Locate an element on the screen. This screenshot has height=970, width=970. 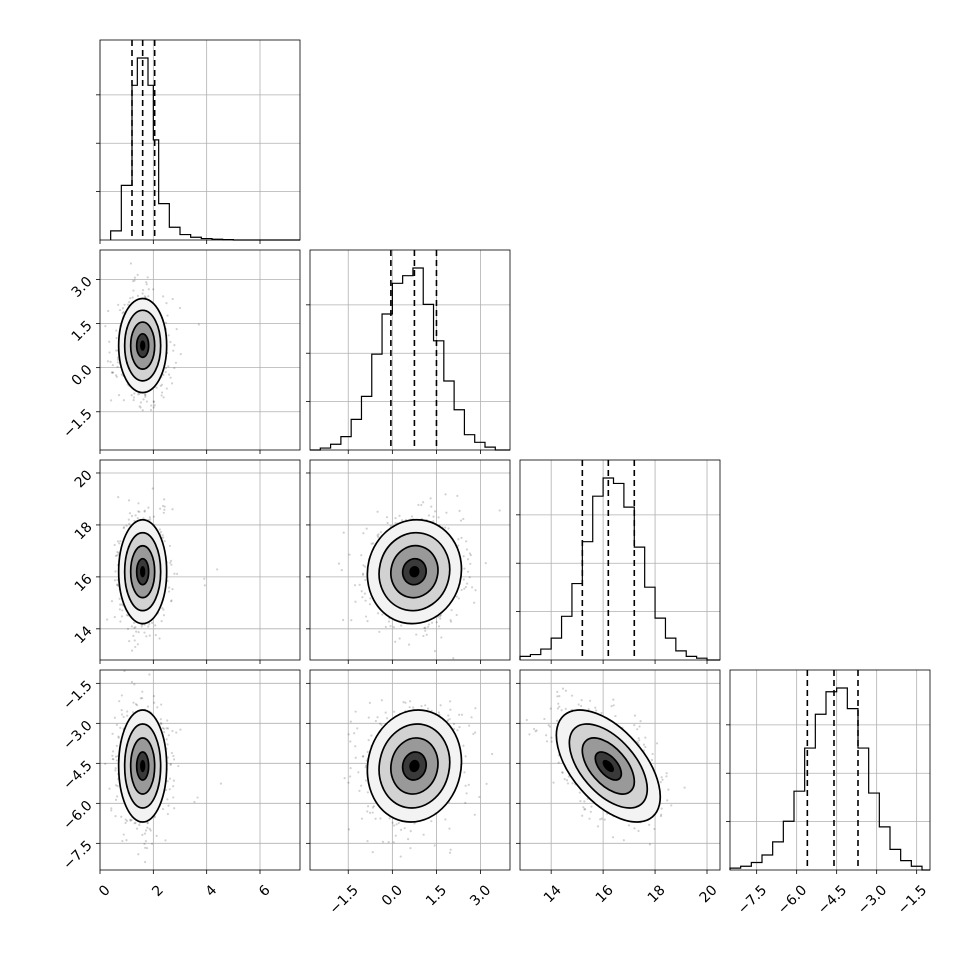
x-tick-label: 0 is located at coordinates (105, 891).